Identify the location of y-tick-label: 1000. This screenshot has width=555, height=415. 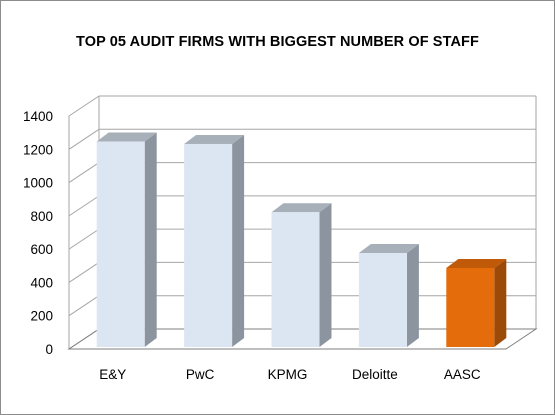
(38, 183).